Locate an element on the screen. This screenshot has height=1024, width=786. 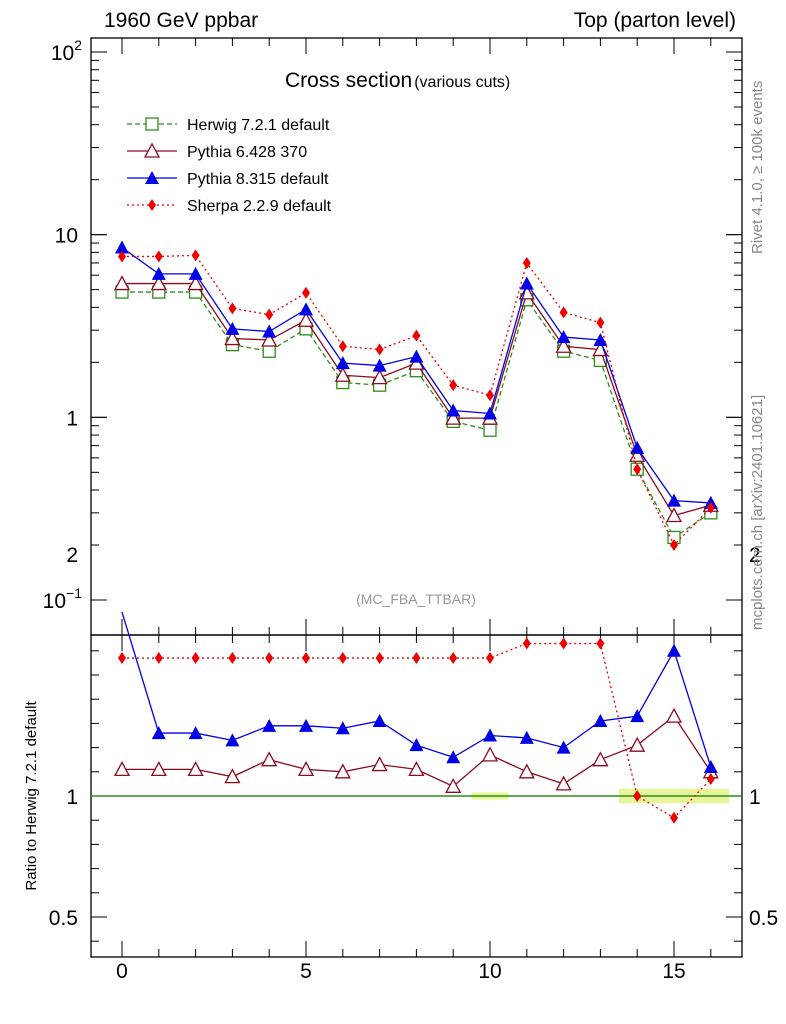
ratio-y-tick-label-right: 1 is located at coordinates (755, 797).